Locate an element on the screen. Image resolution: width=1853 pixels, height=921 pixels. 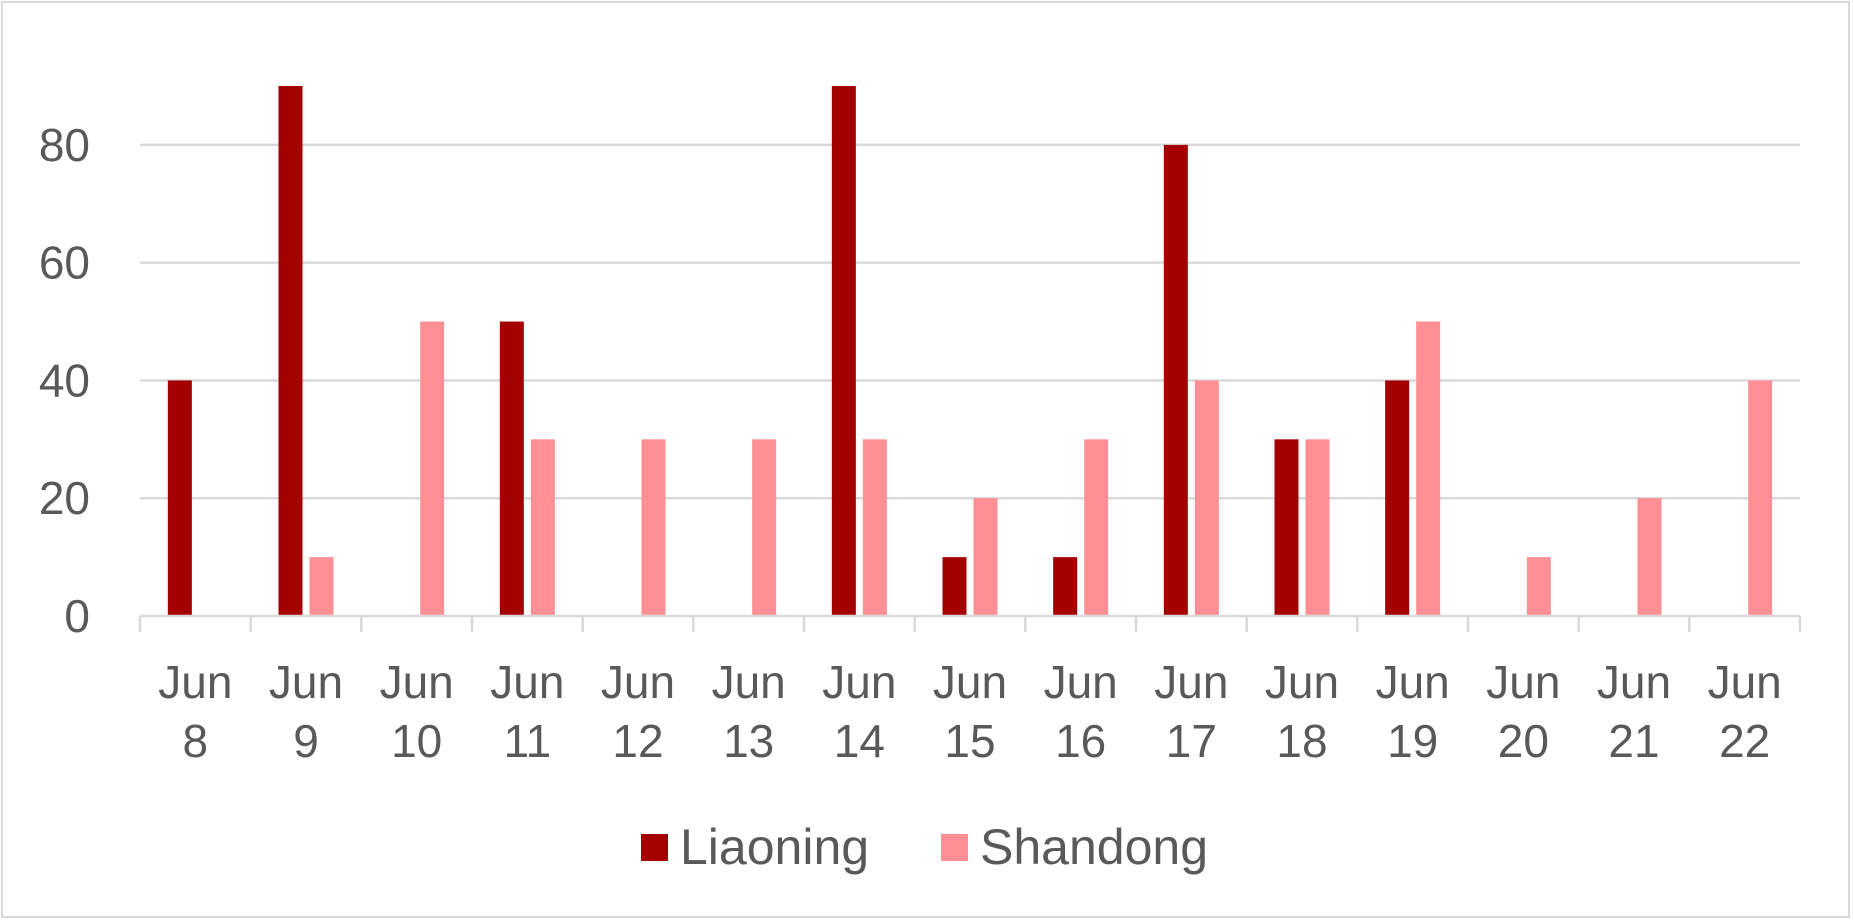
x-tick-label: 15 is located at coordinates (969, 741).